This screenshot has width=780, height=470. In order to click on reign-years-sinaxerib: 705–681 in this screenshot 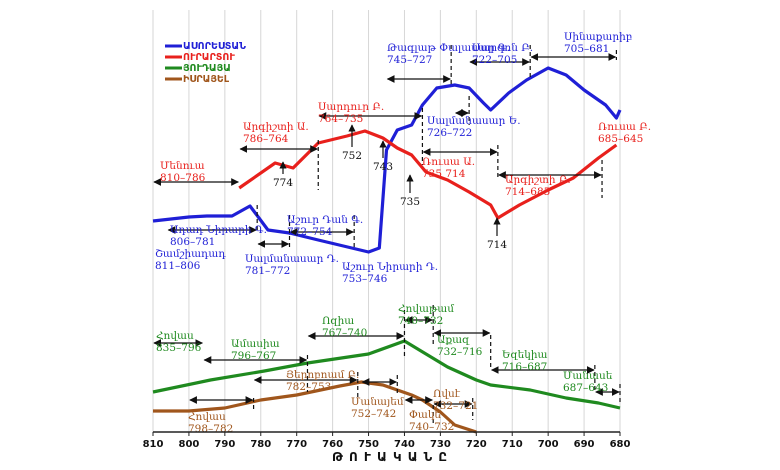, I will do `click(586, 49)`.